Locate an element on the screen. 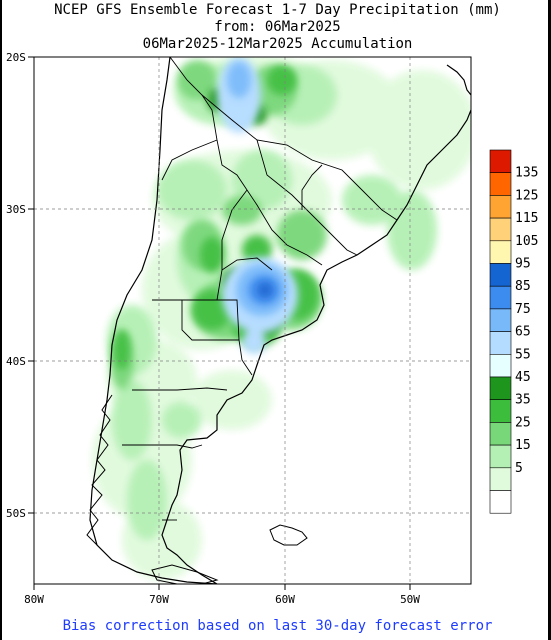 The height and width of the screenshot is (640, 551). legend-label: 75 is located at coordinates (523, 309).